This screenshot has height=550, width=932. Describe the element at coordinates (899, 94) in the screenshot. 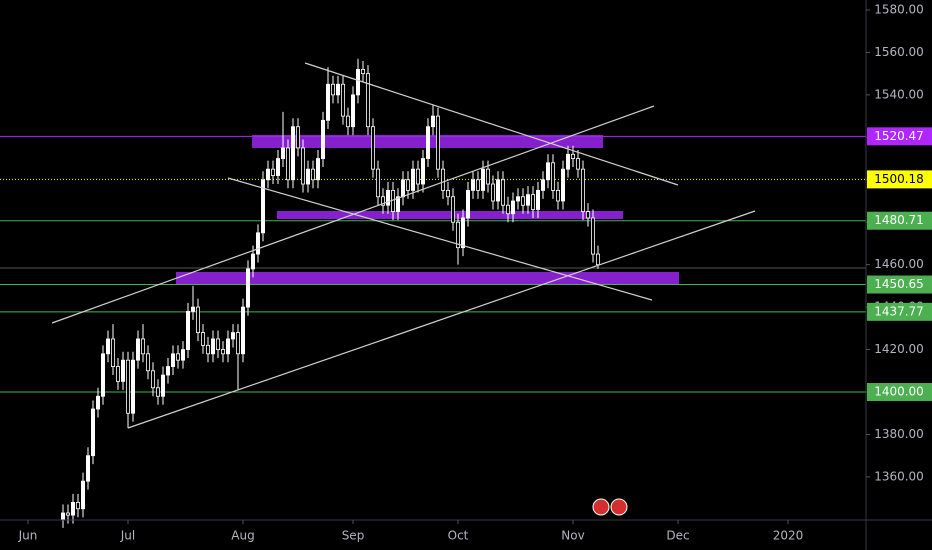

I see `y-tick-label: 1540.00` at that location.